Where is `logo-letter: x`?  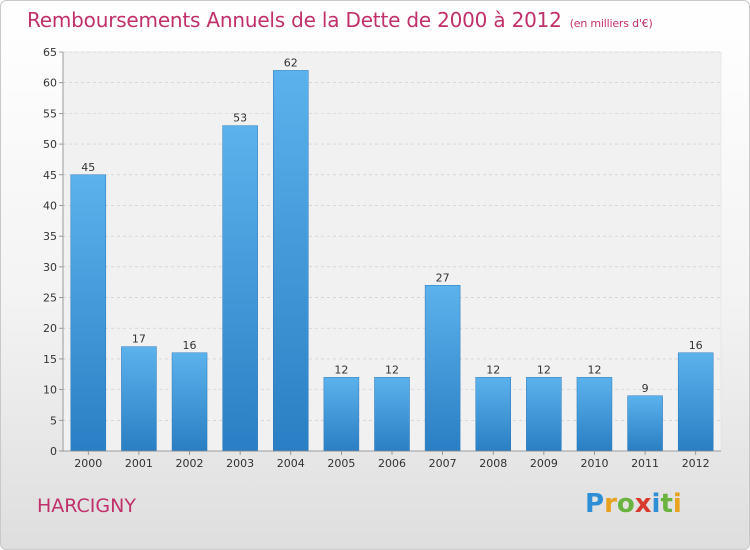 logo-letter: x is located at coordinates (643, 504).